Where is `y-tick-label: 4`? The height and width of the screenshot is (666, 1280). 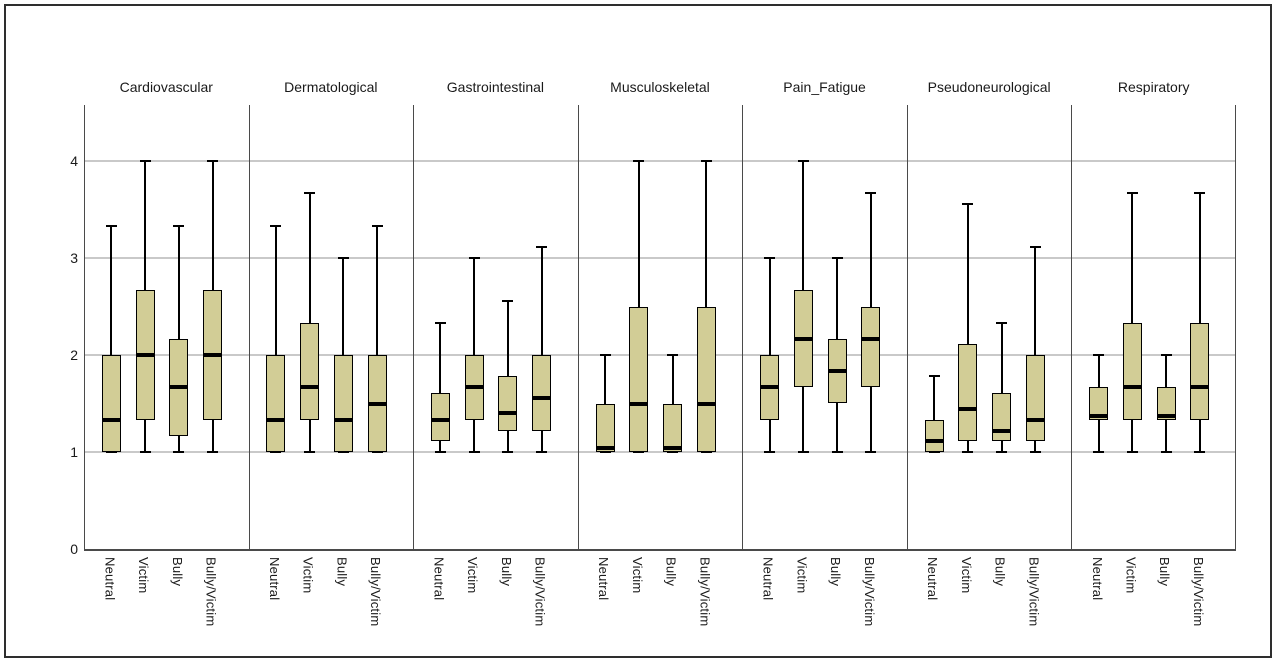 y-tick-label: 4 is located at coordinates (74, 161).